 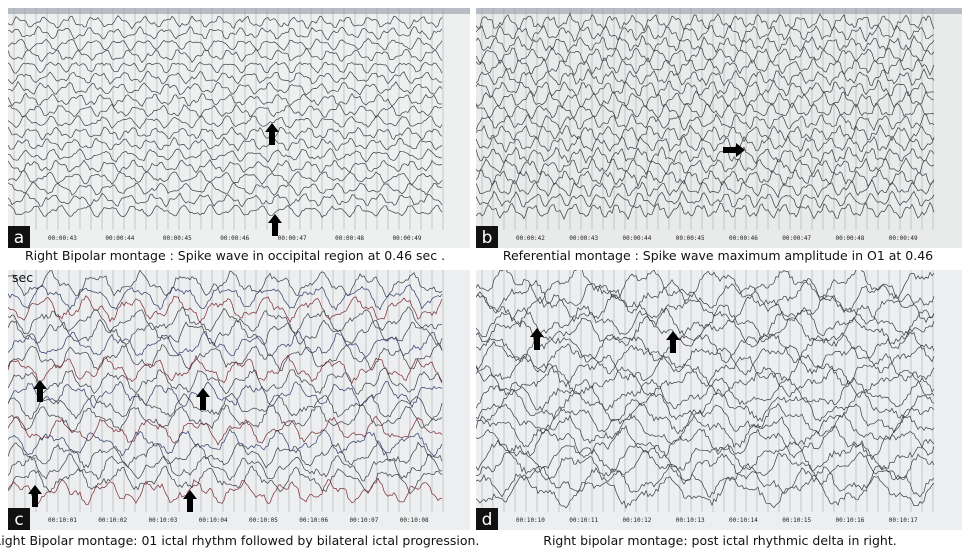 What do you see at coordinates (313, 520) in the screenshot?
I see `time-label: 00:10:06` at bounding box center [313, 520].